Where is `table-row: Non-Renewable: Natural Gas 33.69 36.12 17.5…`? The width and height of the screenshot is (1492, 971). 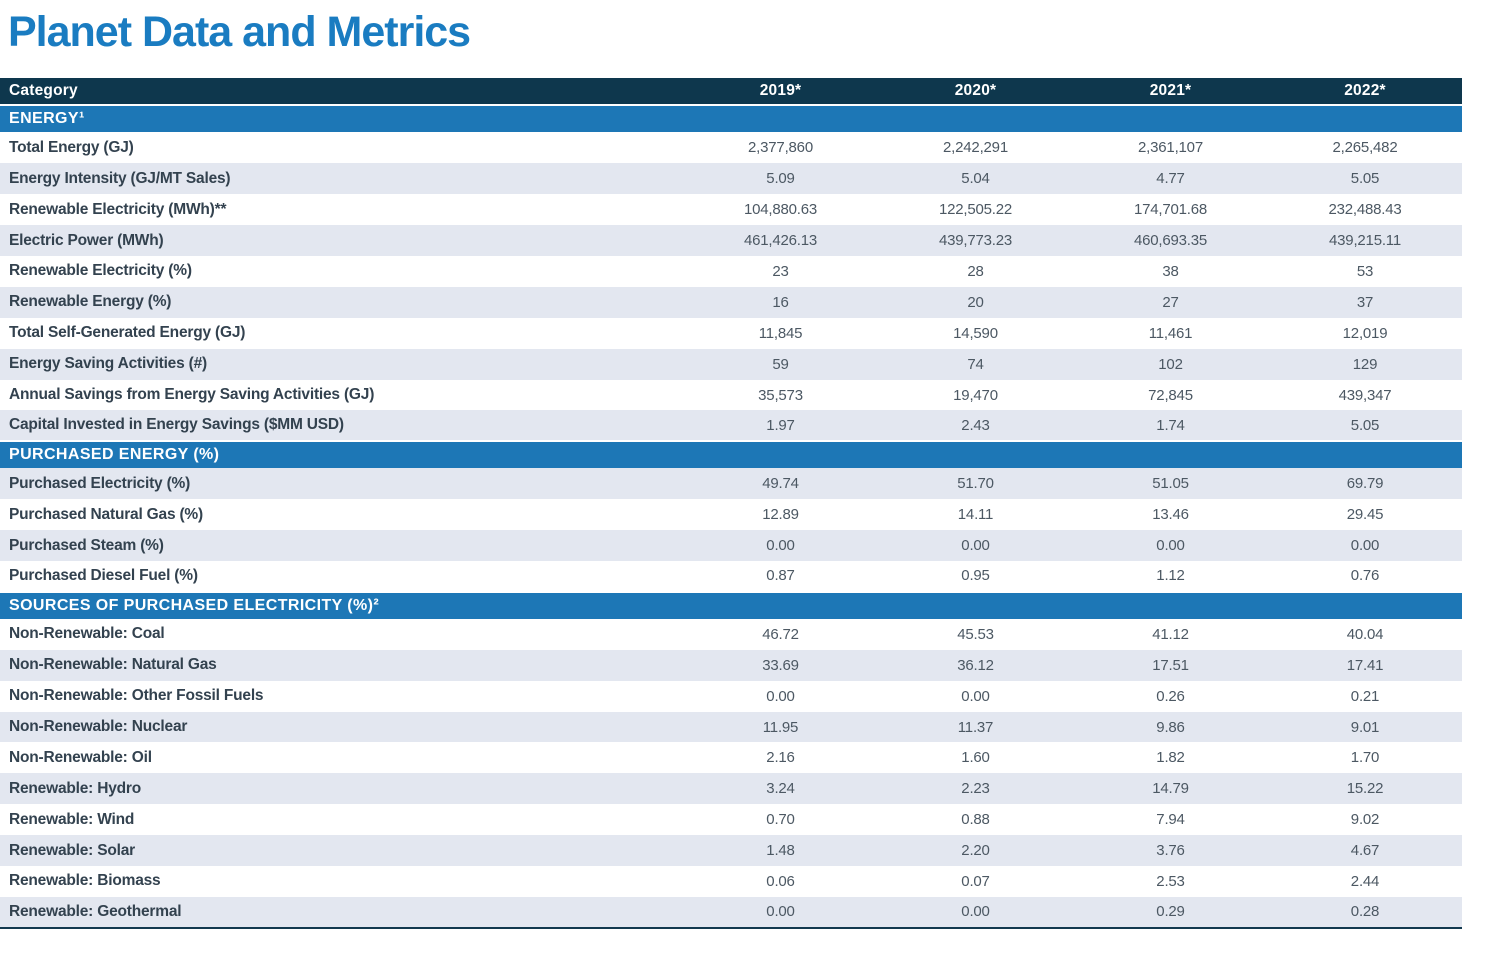 table-row: Non-Renewable: Natural Gas 33.69 36.12 17.5… is located at coordinates (731, 665).